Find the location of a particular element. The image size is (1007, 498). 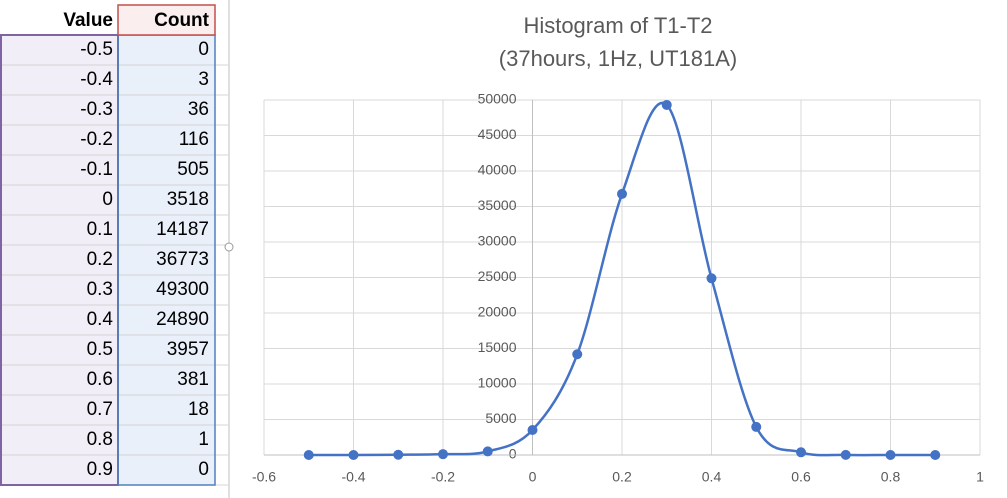

cell: 0.5 is located at coordinates (100, 349).